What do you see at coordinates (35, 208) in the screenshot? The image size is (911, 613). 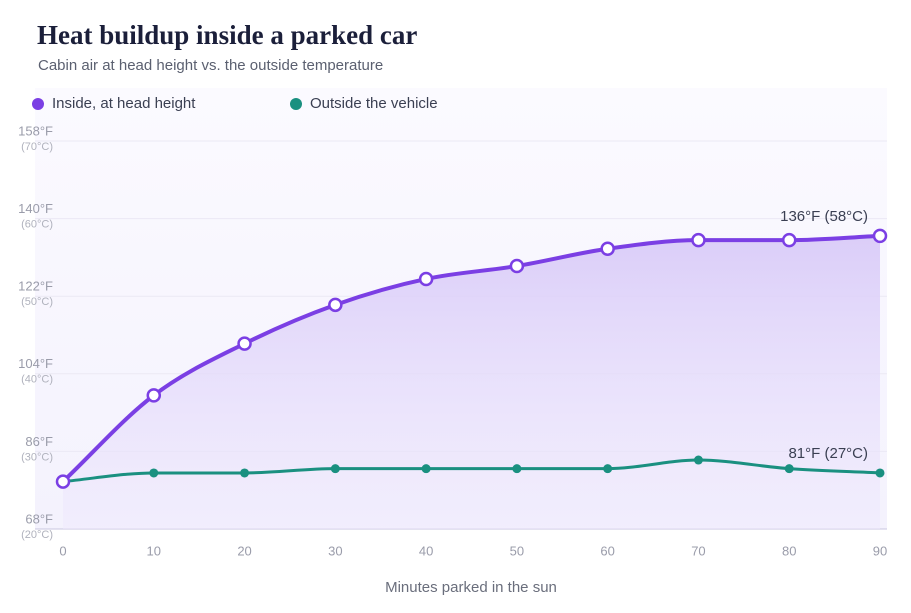 I see `y-tick-label: 140°F` at bounding box center [35, 208].